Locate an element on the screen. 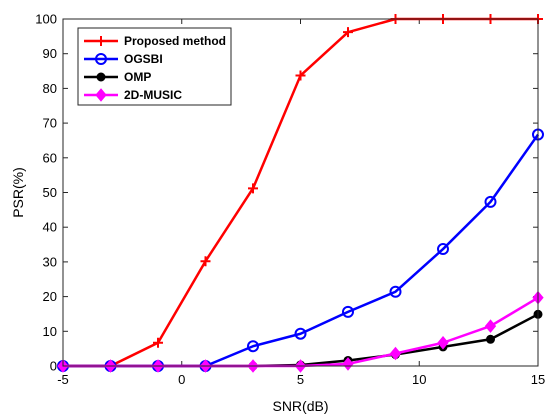 The height and width of the screenshot is (417, 550). legend-label: OGSBI is located at coordinates (143, 59).